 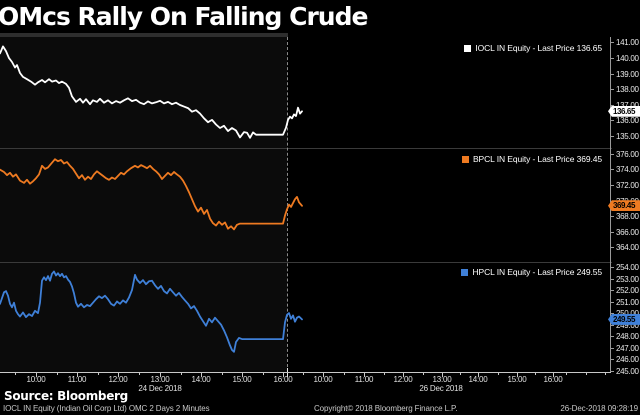 What do you see at coordinates (160, 388) in the screenshot?
I see `x-axis-date-label: 24 Dec 2018` at bounding box center [160, 388].